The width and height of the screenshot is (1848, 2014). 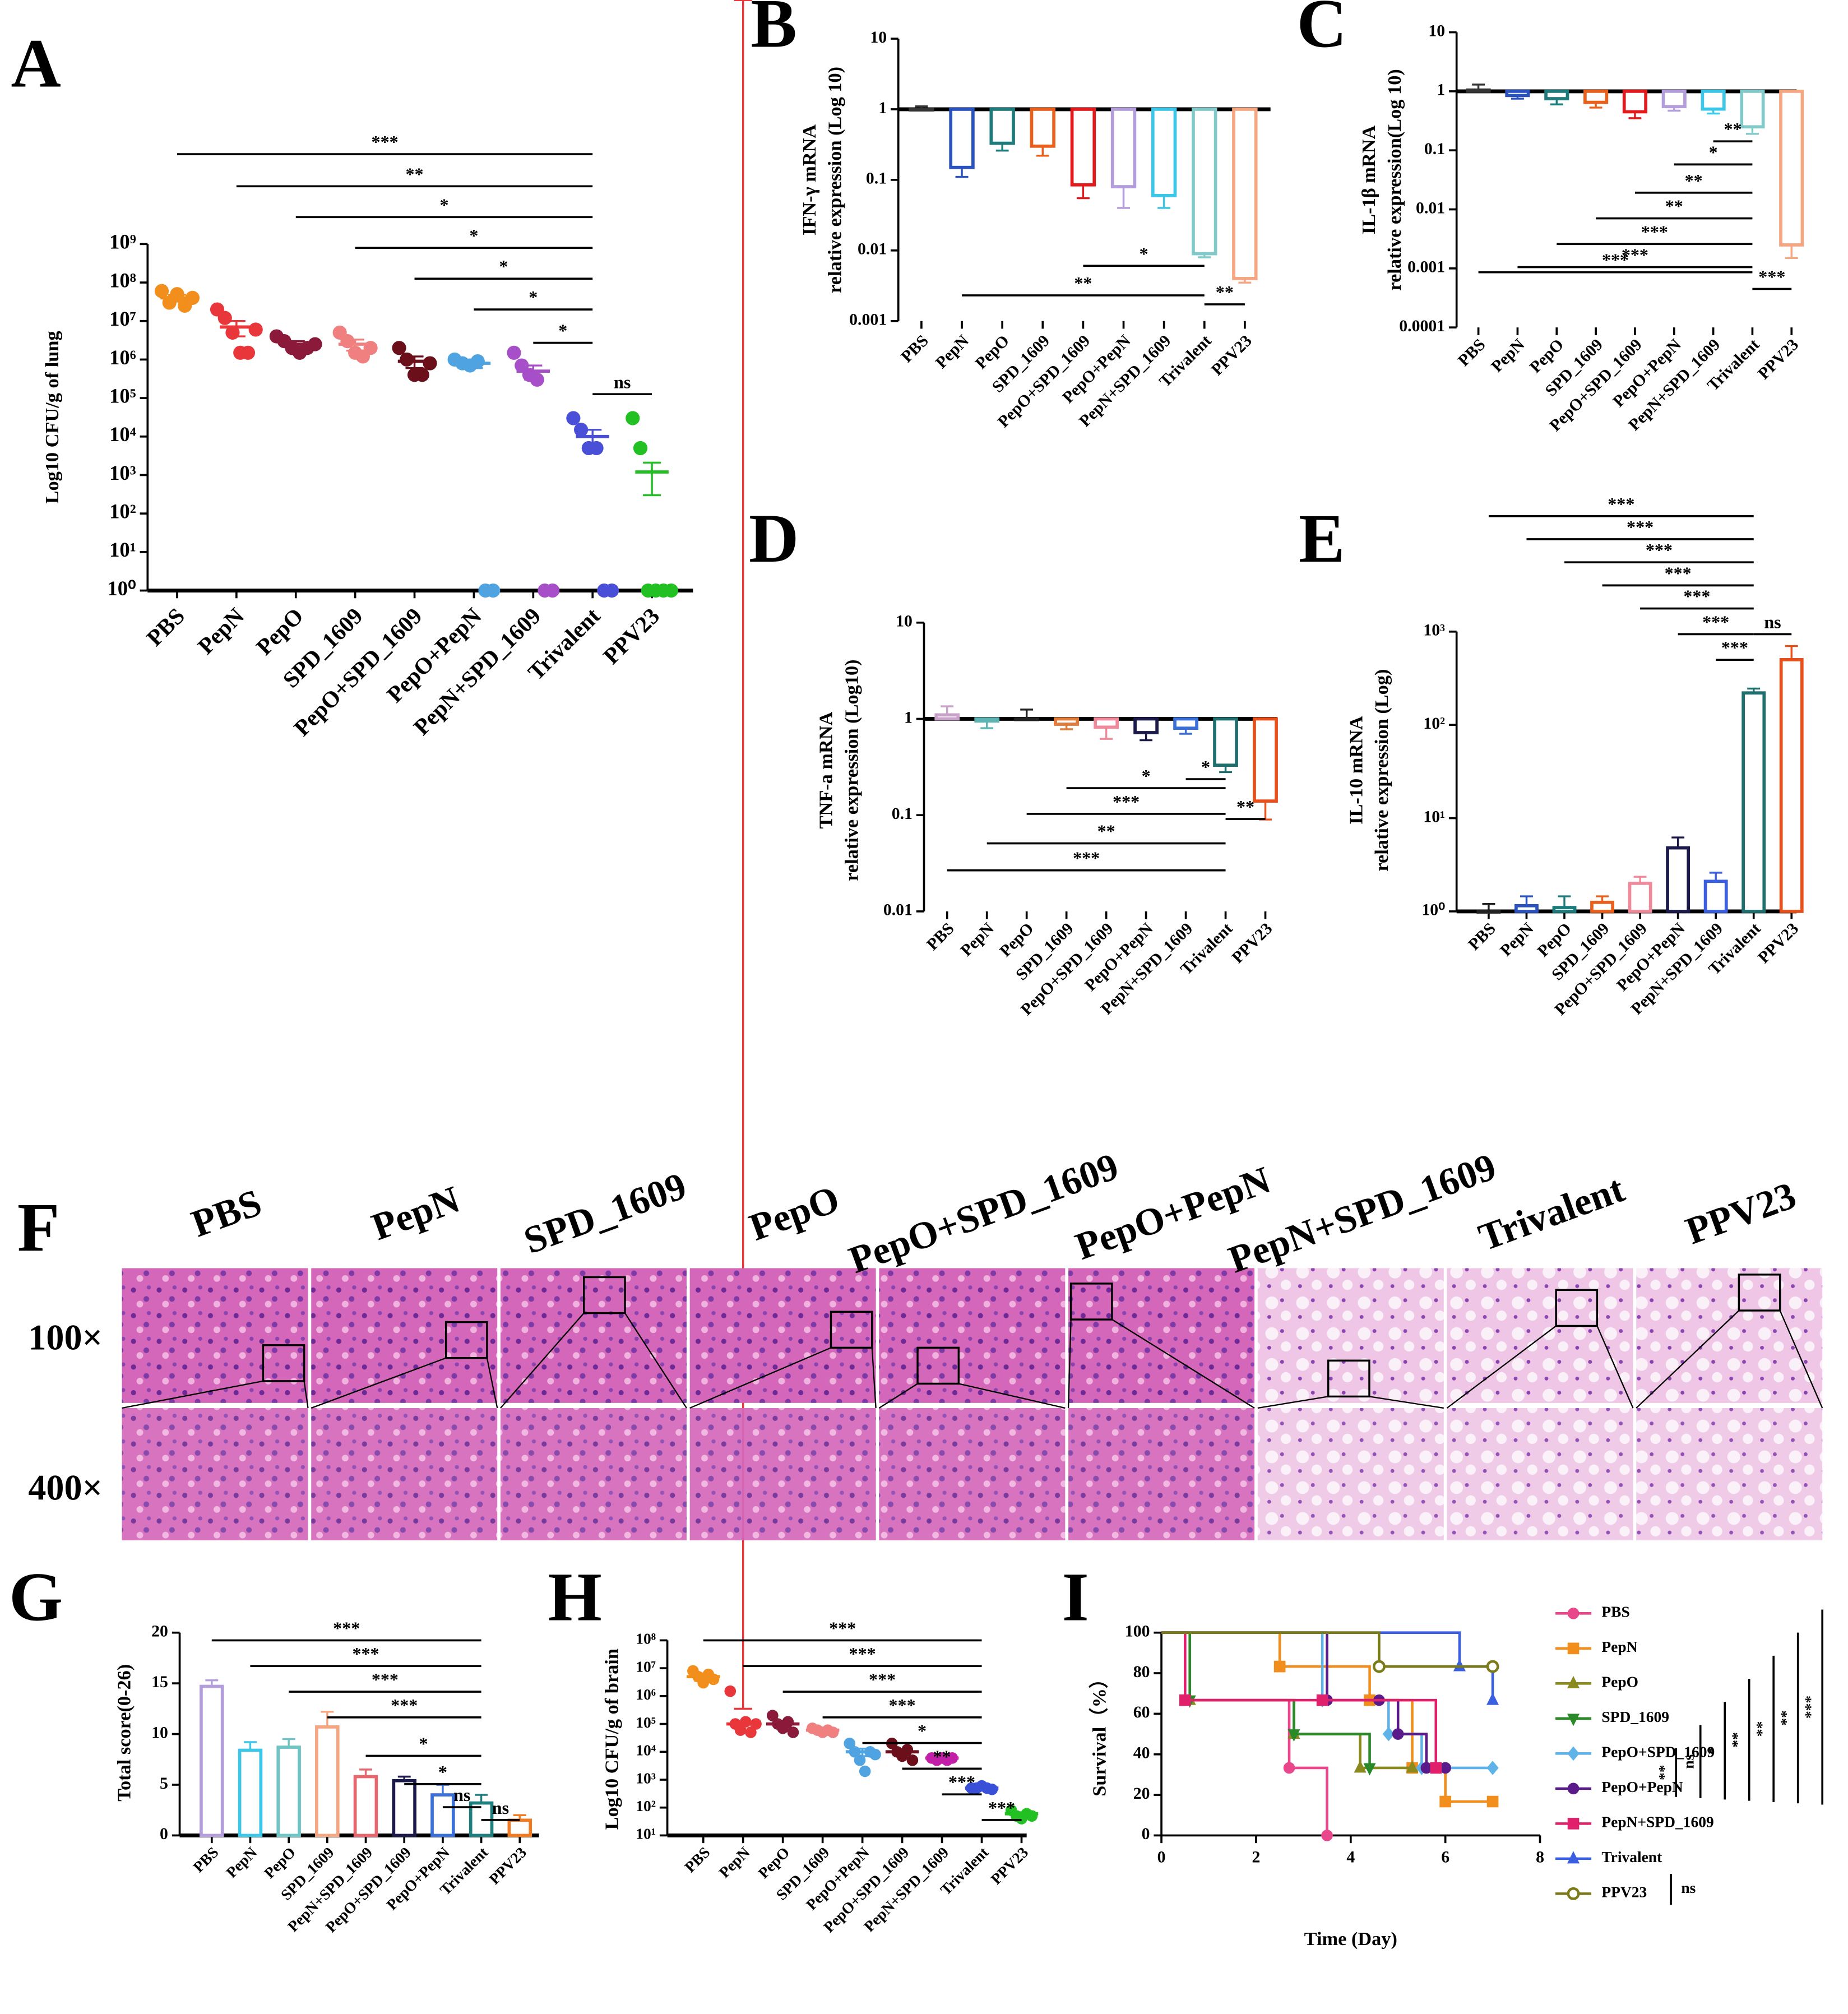 What do you see at coordinates (122, 472) in the screenshot?
I see `y-tick-label: 10³` at bounding box center [122, 472].